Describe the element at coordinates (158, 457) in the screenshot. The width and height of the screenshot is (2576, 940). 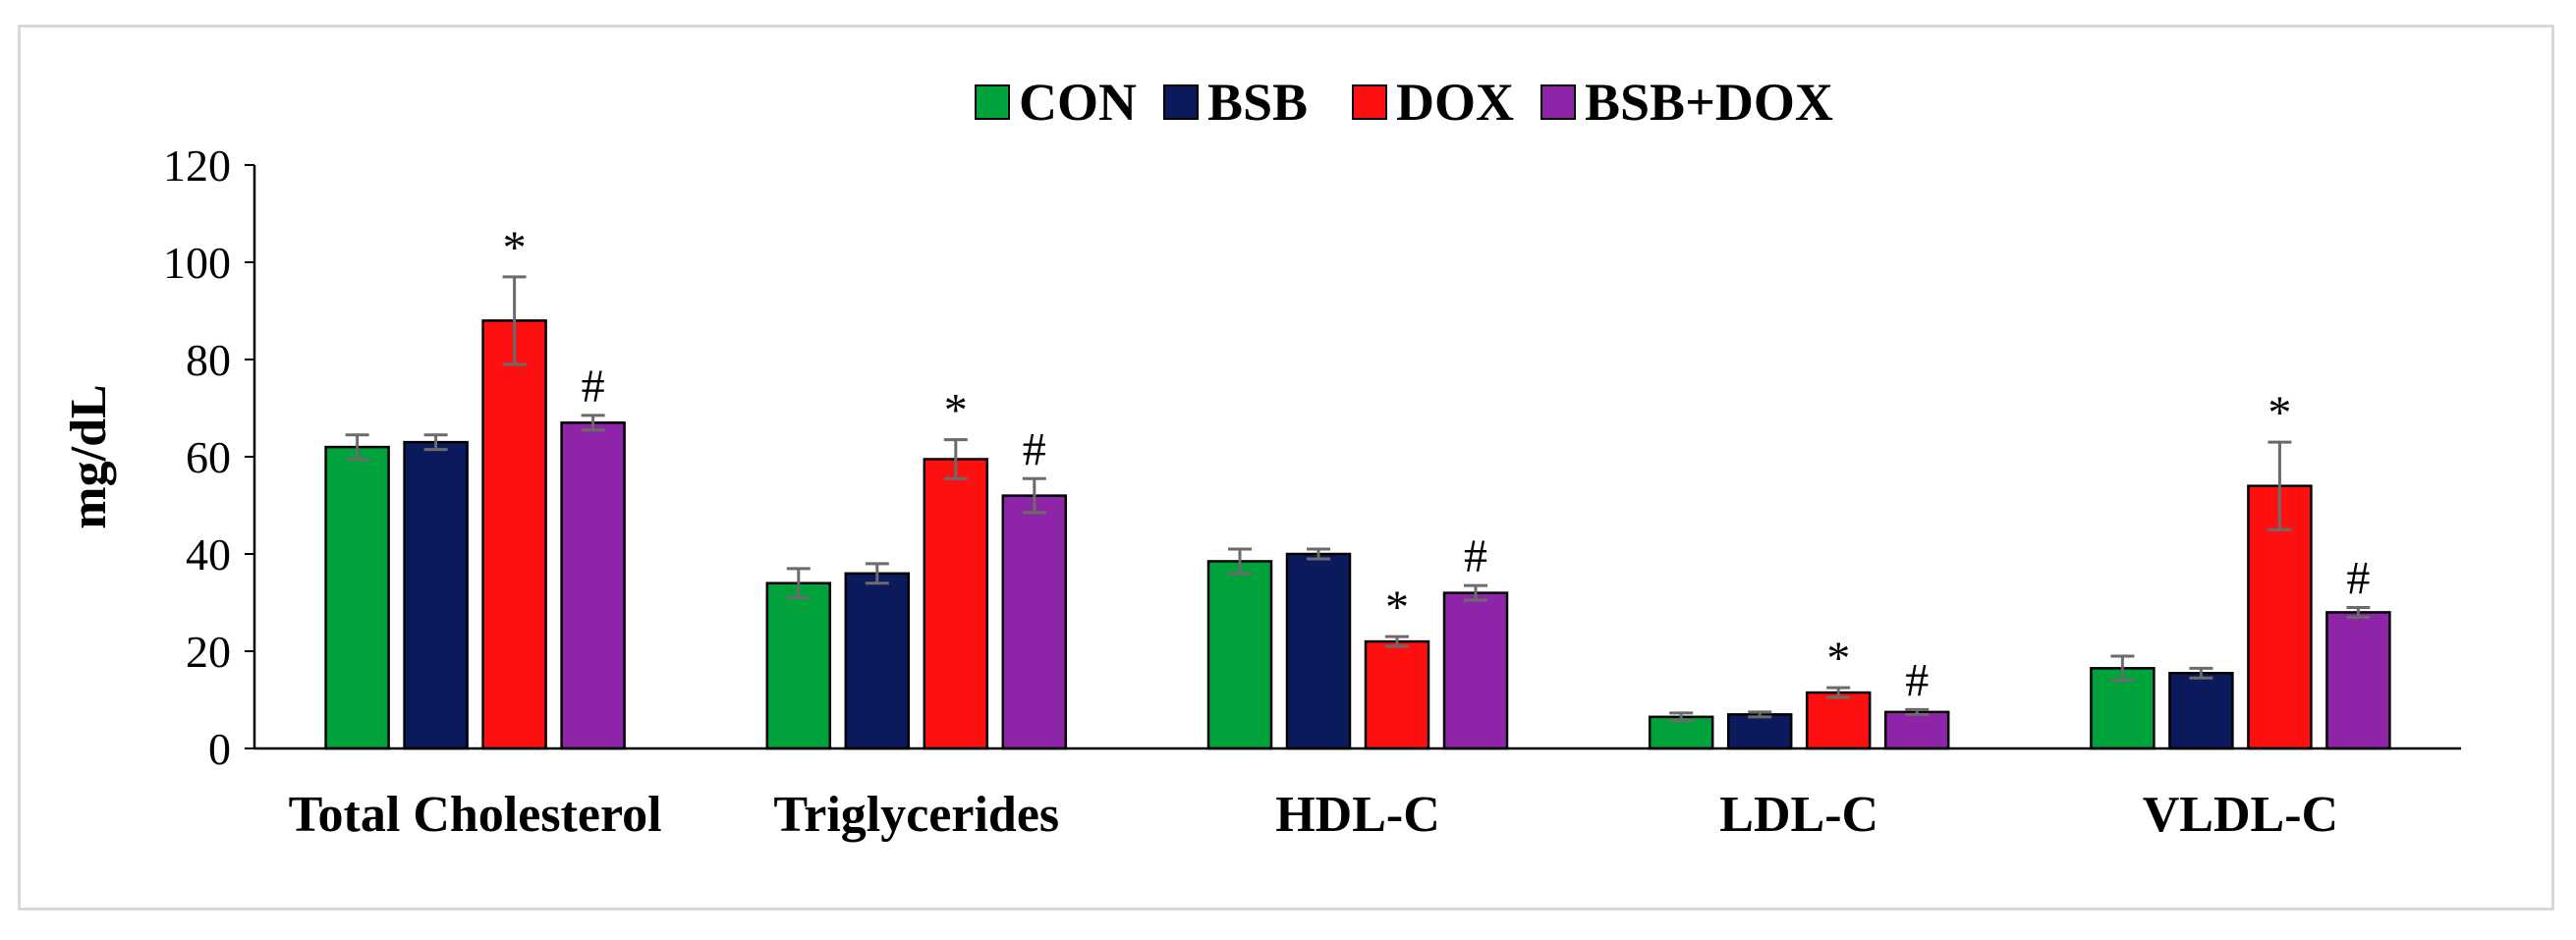
I see `y-axis: 0 20 40 60 80 100 120 mg/dL` at that location.